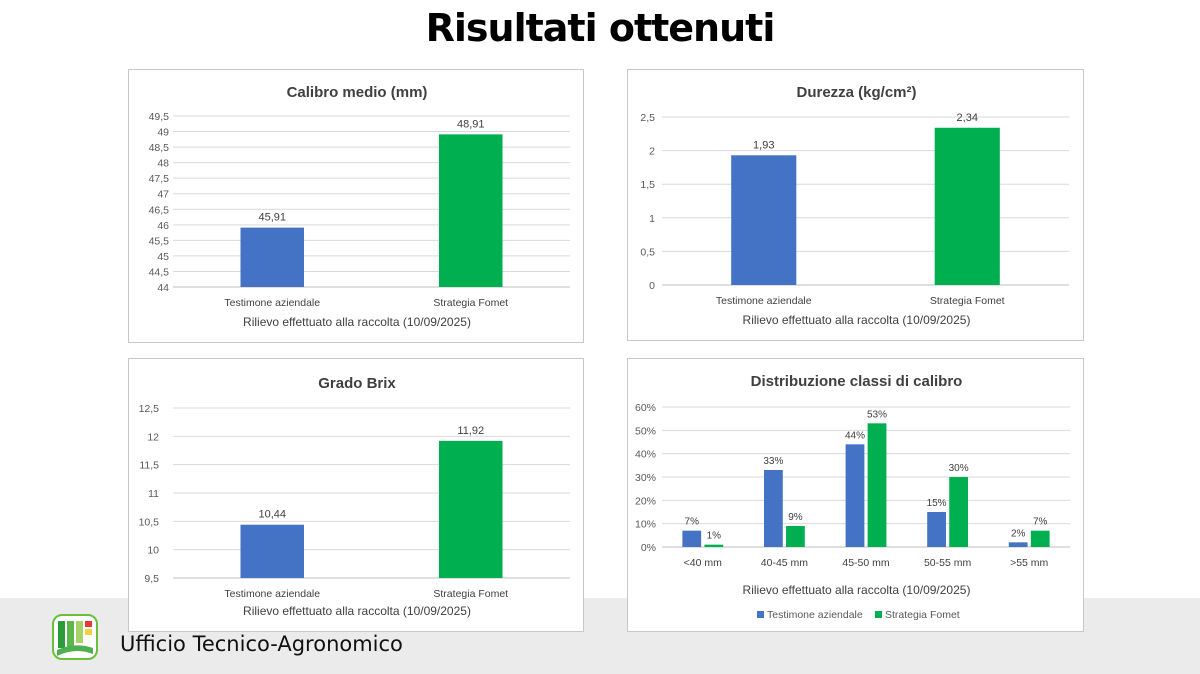  What do you see at coordinates (866, 563) in the screenshot?
I see `x-category-label: 45-50 mm` at bounding box center [866, 563].